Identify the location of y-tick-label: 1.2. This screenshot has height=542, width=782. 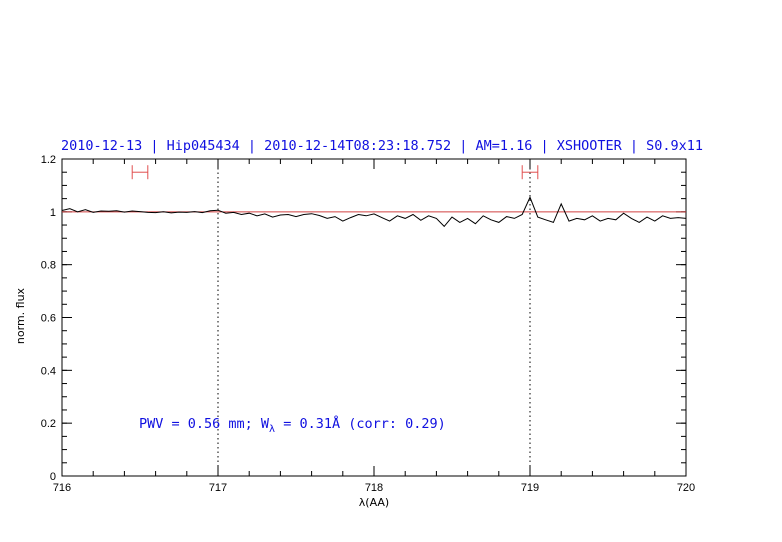
(48, 160).